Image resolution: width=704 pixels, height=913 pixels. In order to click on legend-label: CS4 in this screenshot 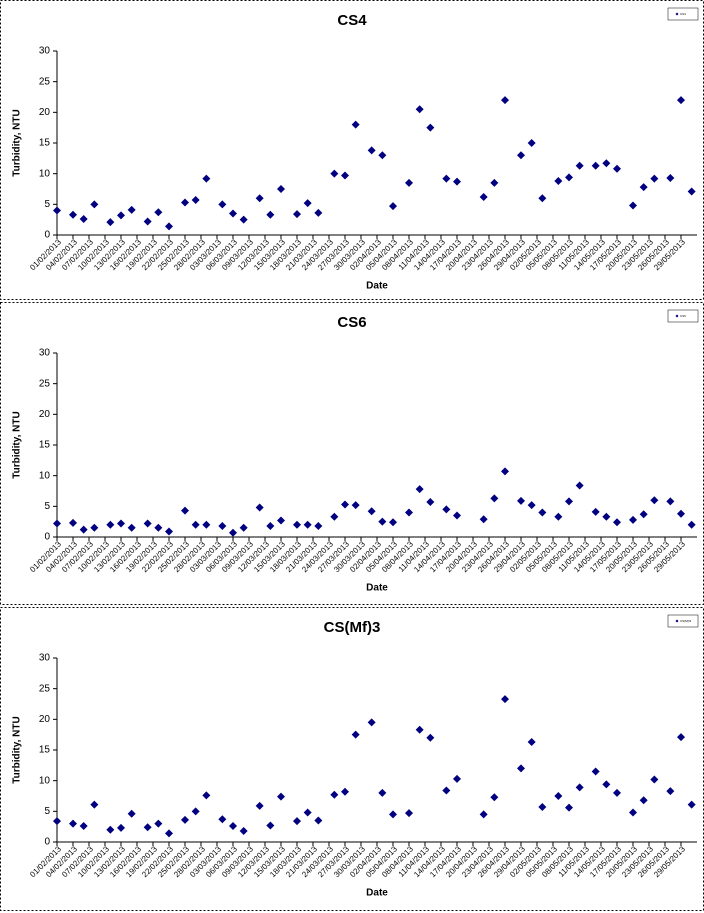, I will do `click(683, 14)`.